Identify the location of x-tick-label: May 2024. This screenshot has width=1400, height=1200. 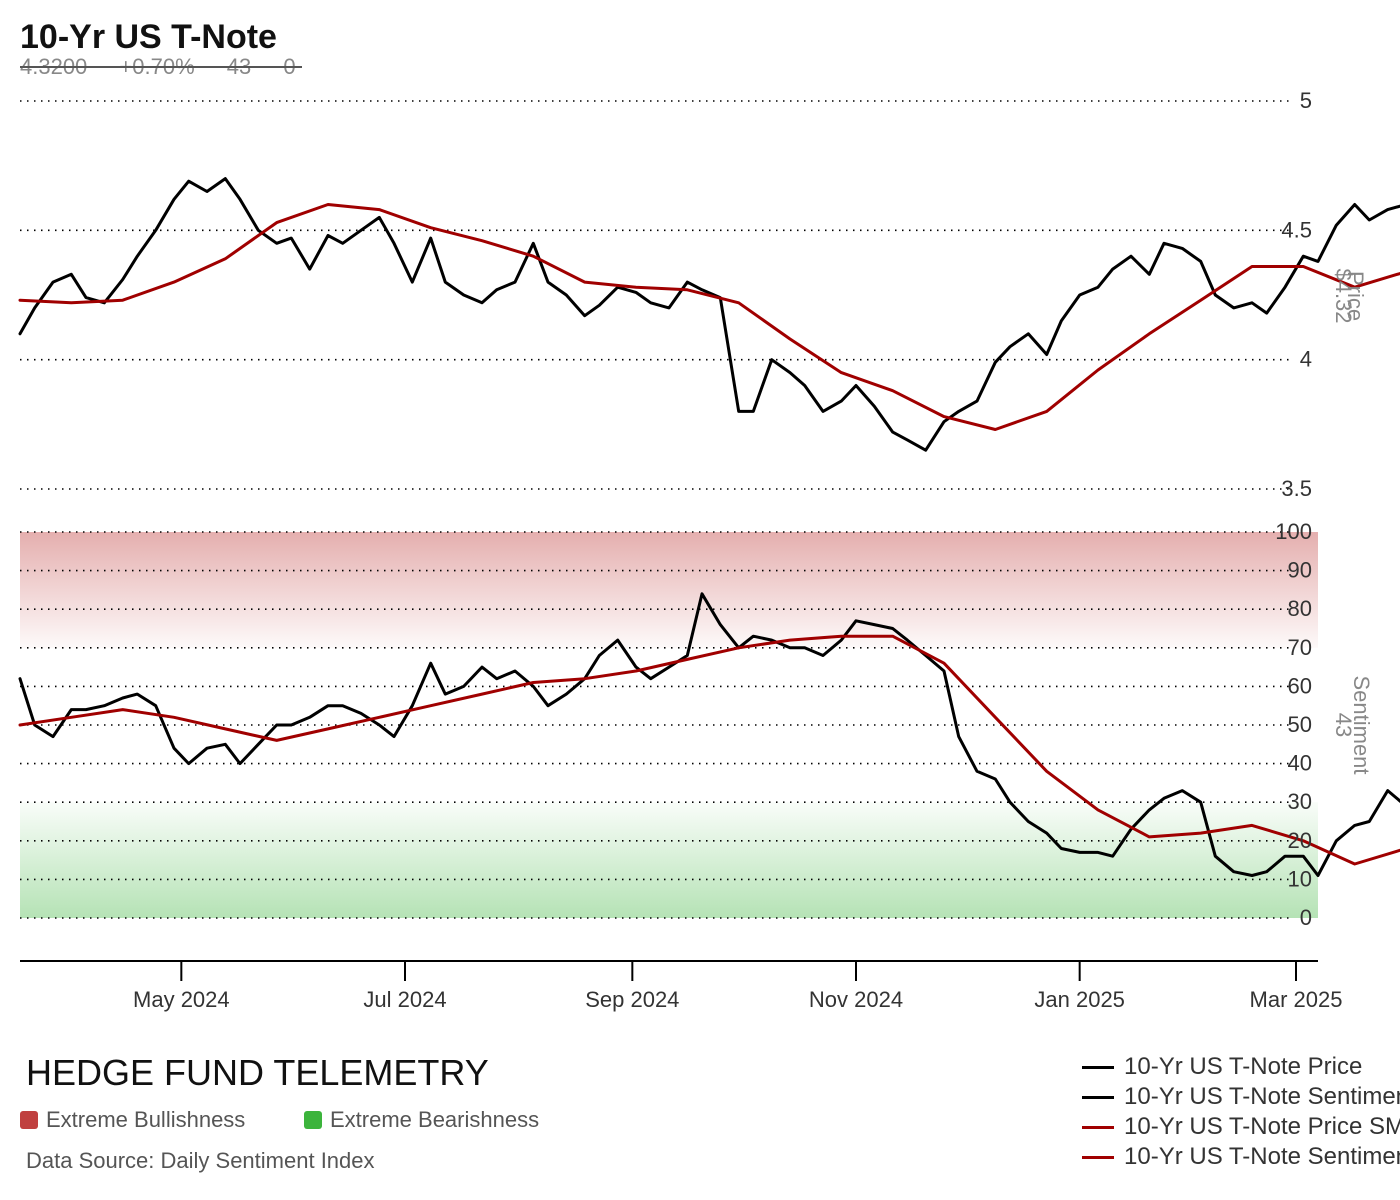
(181, 999).